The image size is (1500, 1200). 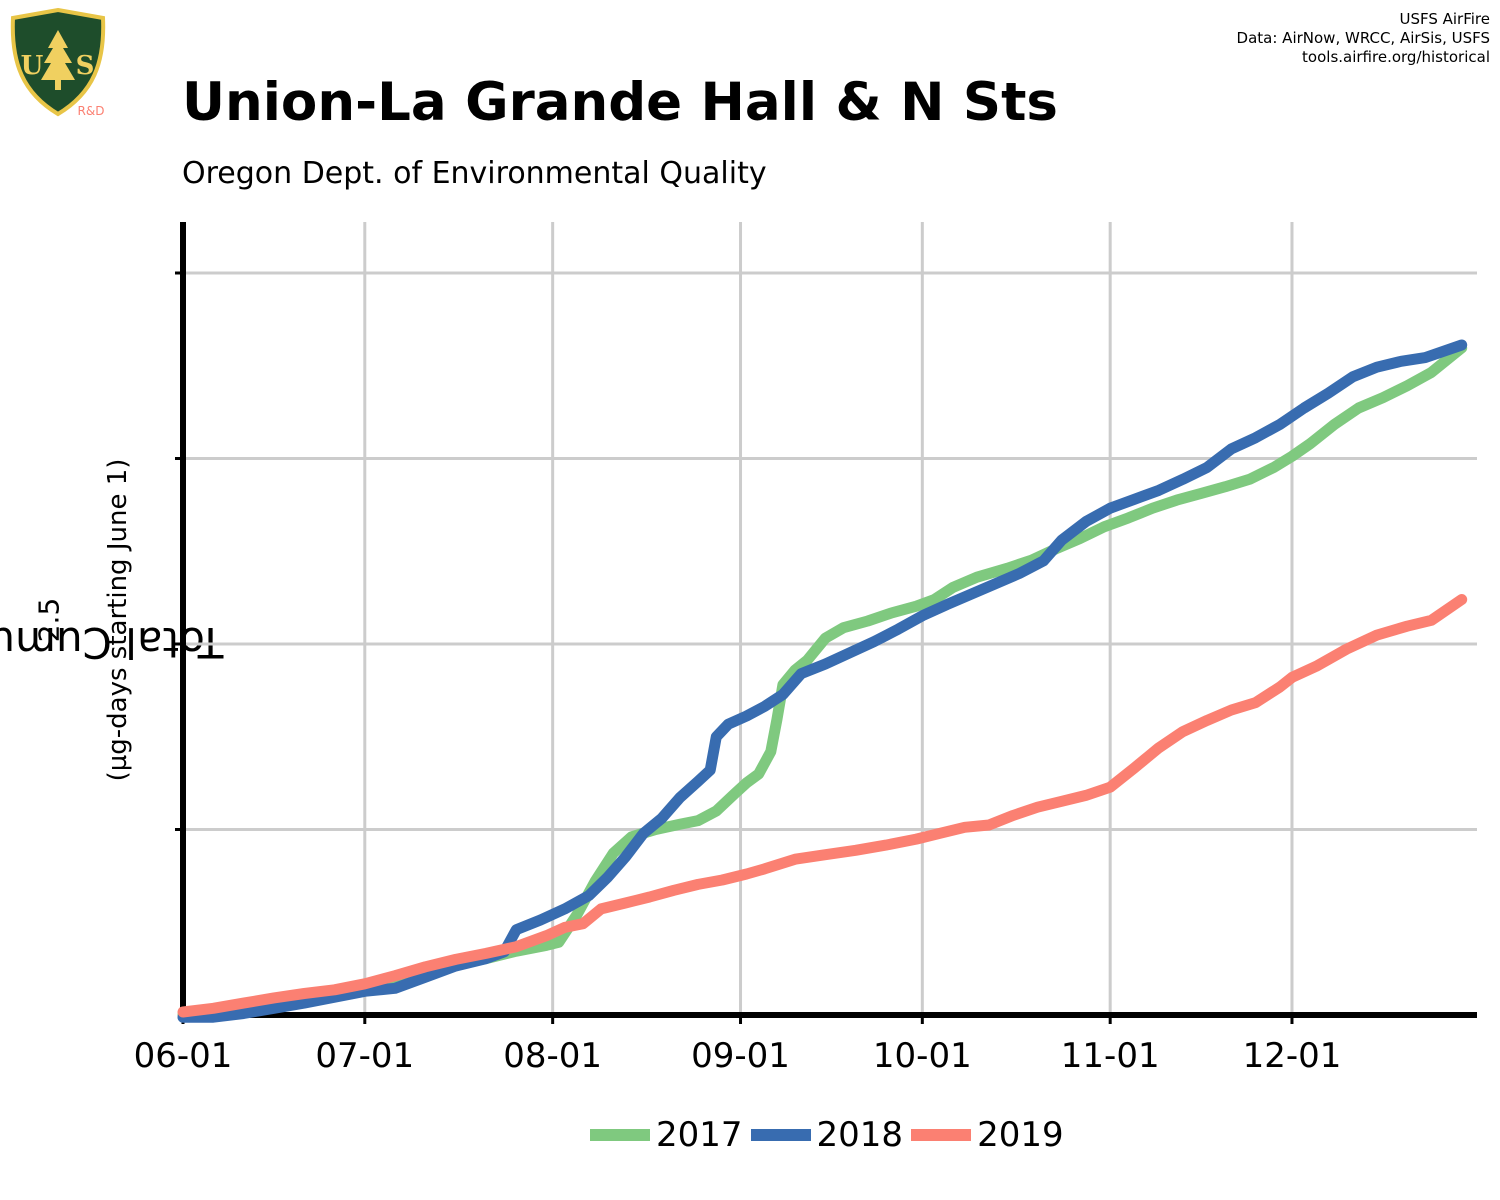 What do you see at coordinates (1444, 19) in the screenshot?
I see `credit-line-1: USFS AirFire` at bounding box center [1444, 19].